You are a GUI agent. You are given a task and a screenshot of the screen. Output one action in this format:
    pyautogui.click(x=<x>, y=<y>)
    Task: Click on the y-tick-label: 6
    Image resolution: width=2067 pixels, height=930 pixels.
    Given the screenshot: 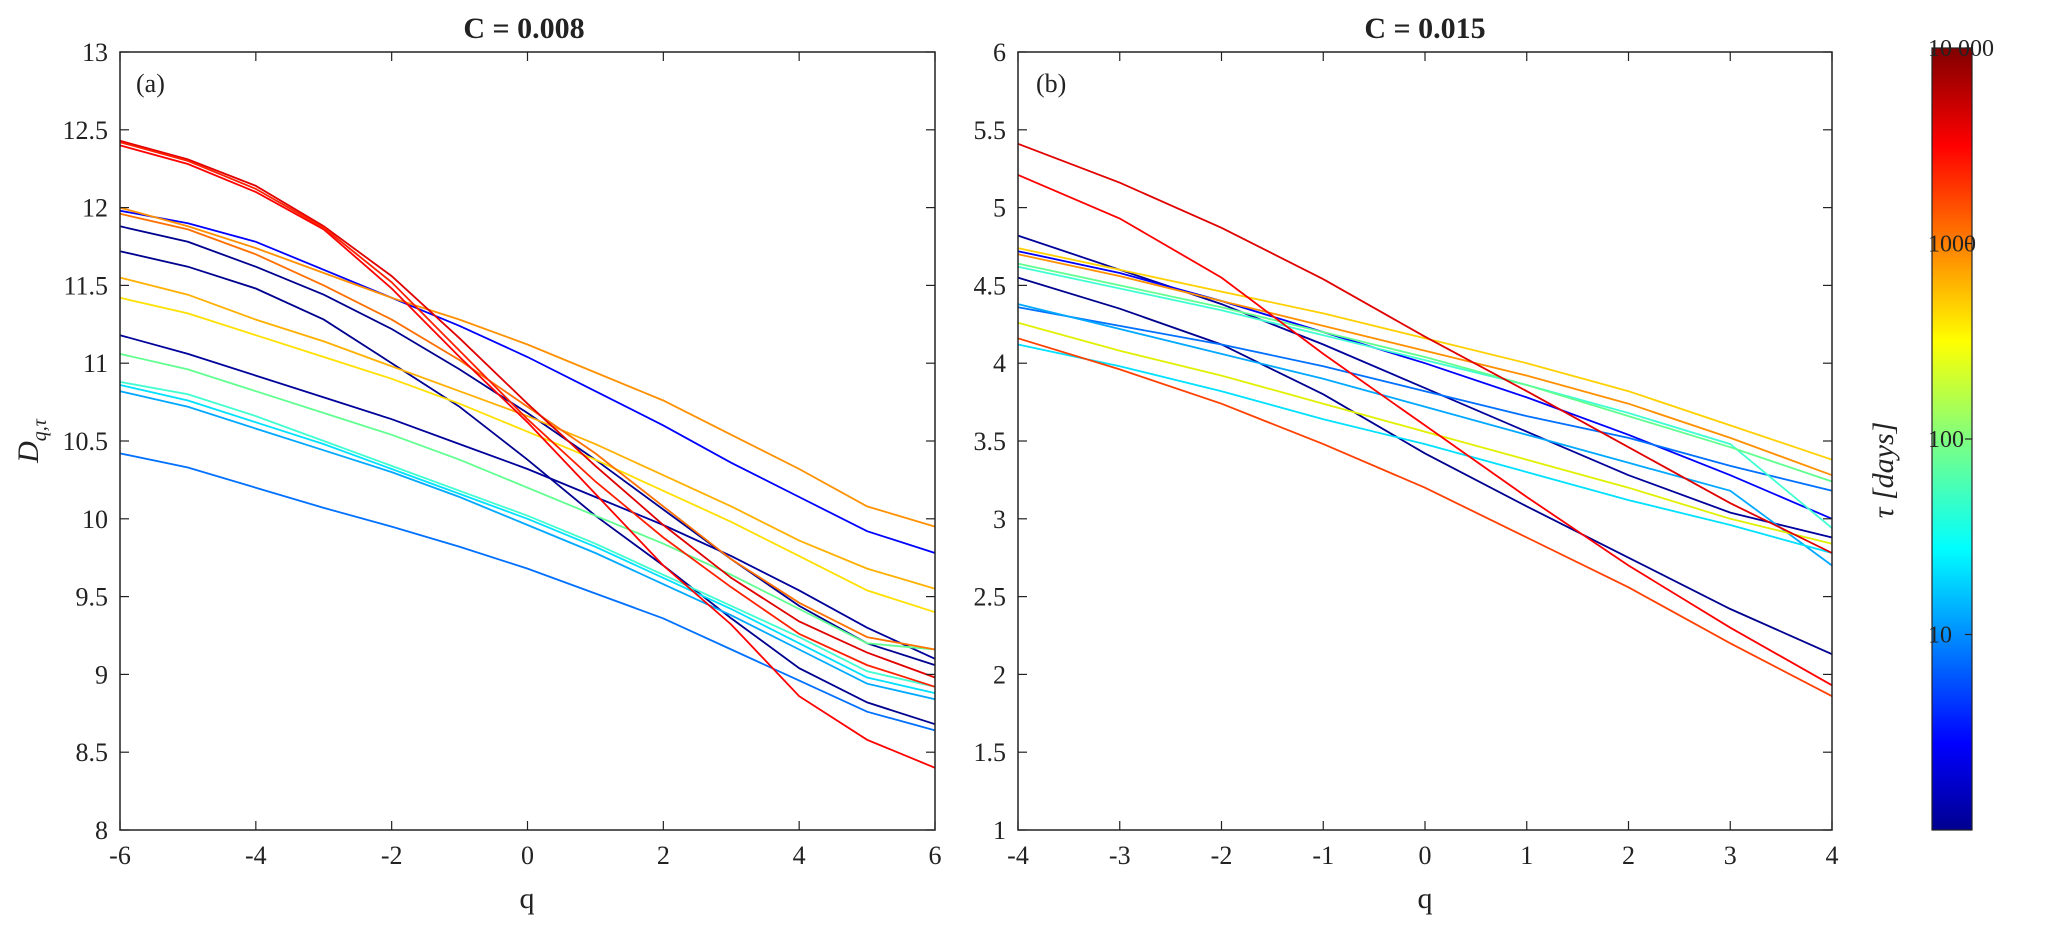 What is the action you would take?
    pyautogui.click(x=999, y=52)
    